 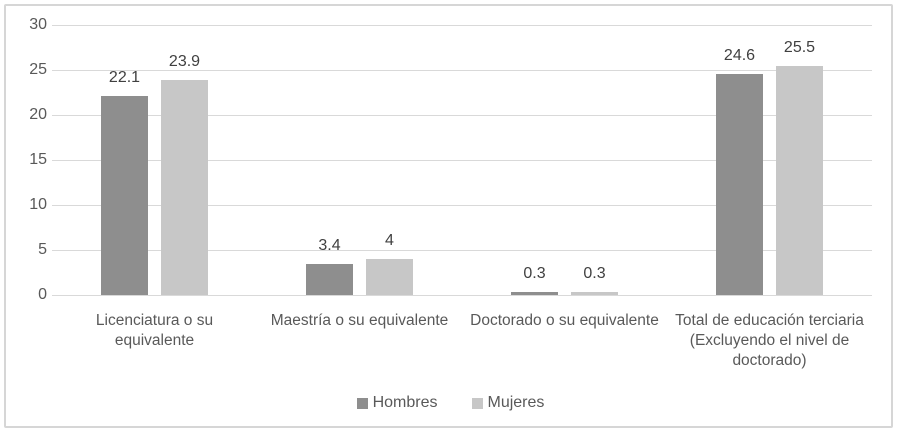 I want to click on value-label: 3.4, so click(x=329, y=246).